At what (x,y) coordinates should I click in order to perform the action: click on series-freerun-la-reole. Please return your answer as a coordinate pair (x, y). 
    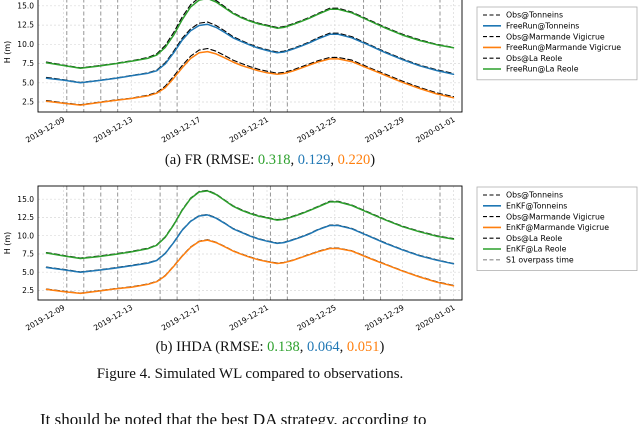
    Looking at the image, I should click on (250, 34).